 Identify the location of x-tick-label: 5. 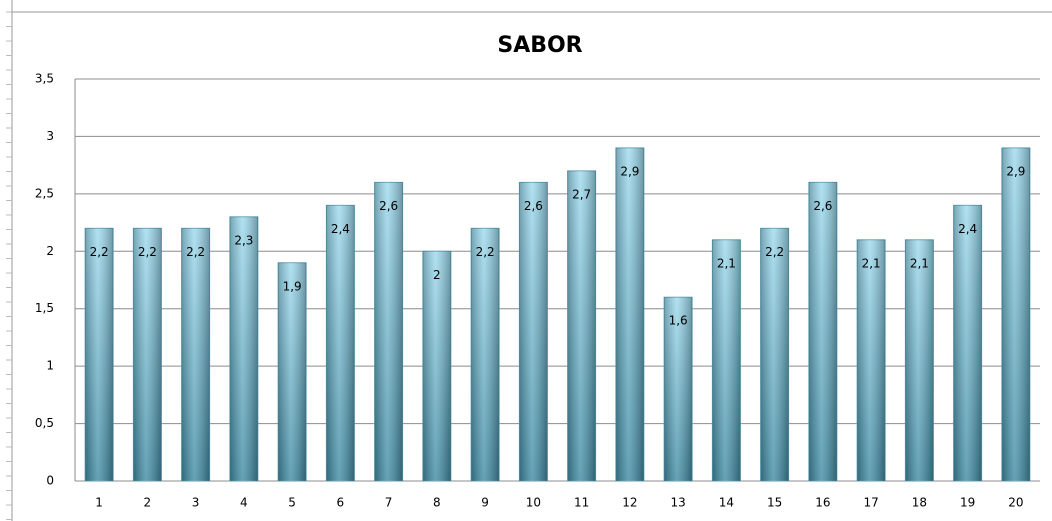
(292, 503).